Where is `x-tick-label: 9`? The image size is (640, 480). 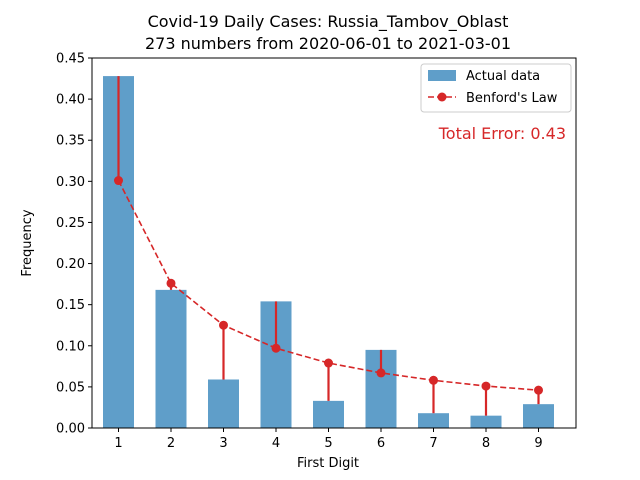 x-tick-label: 9 is located at coordinates (538, 443).